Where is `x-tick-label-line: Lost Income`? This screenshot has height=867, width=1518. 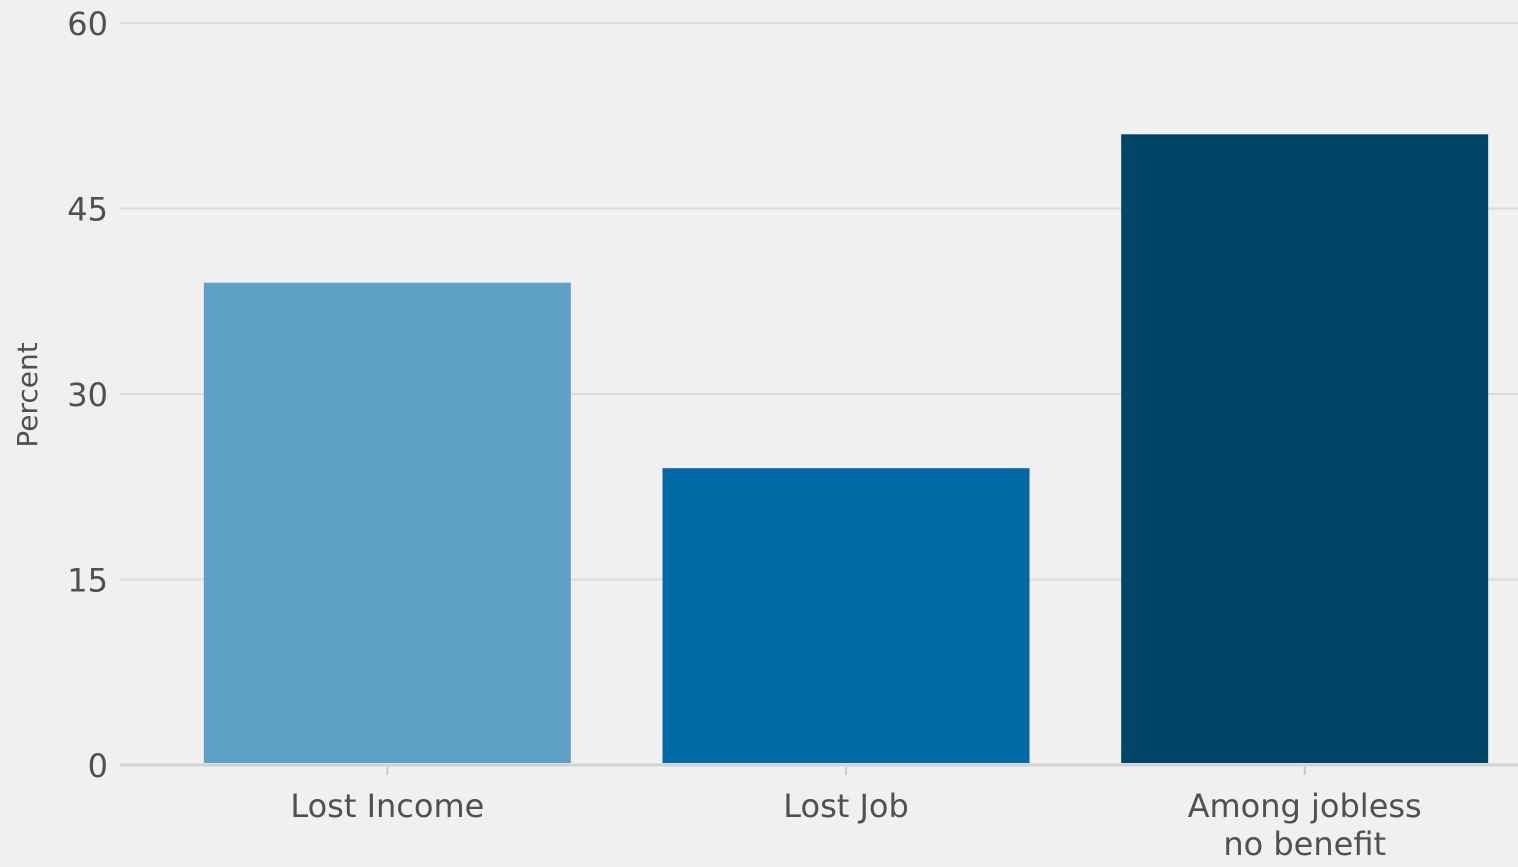 x-tick-label-line: Lost Income is located at coordinates (387, 806).